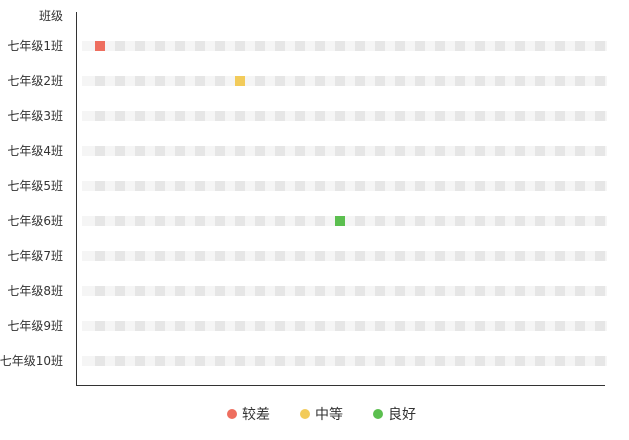 The width and height of the screenshot is (629, 440). Describe the element at coordinates (248, 415) in the screenshot. I see `legend-item: 较差` at that location.